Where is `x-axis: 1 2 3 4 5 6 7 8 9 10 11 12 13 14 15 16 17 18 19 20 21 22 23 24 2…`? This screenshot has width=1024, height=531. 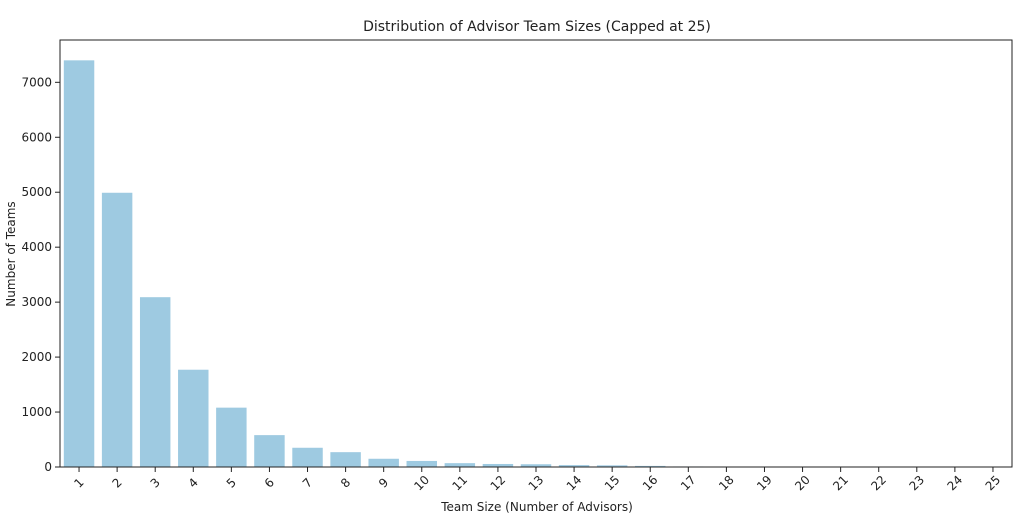 x-axis: 1 2 3 4 5 6 7 8 9 10 11 12 13 14 15 16 17 18 19 20 21 22 23 24 2… is located at coordinates (537, 480).